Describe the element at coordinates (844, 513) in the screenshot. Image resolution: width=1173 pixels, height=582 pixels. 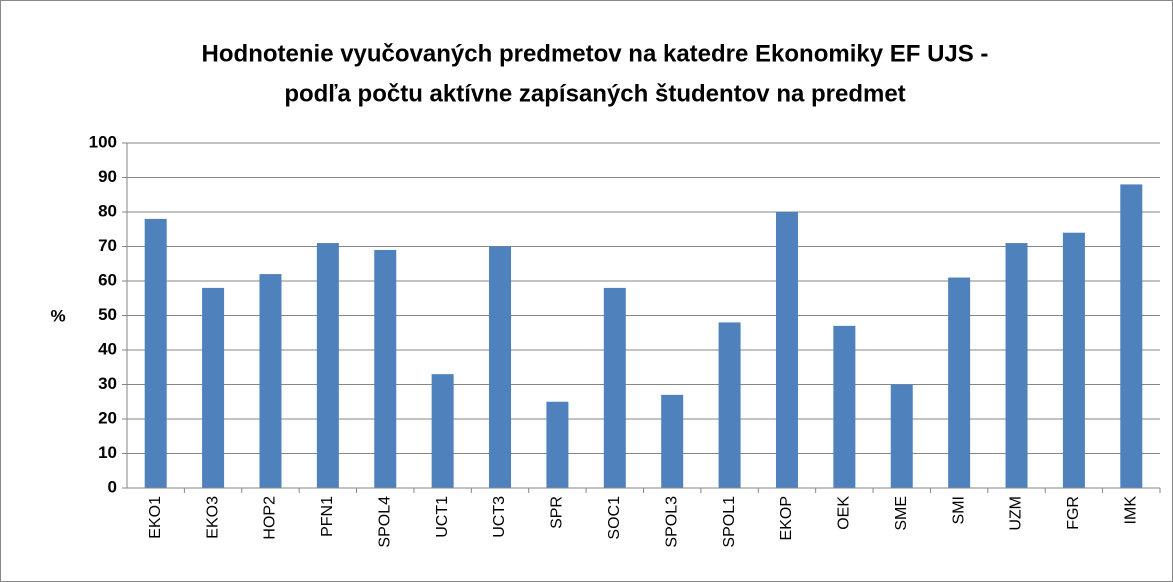
I see `x-tick-label: OEK` at that location.